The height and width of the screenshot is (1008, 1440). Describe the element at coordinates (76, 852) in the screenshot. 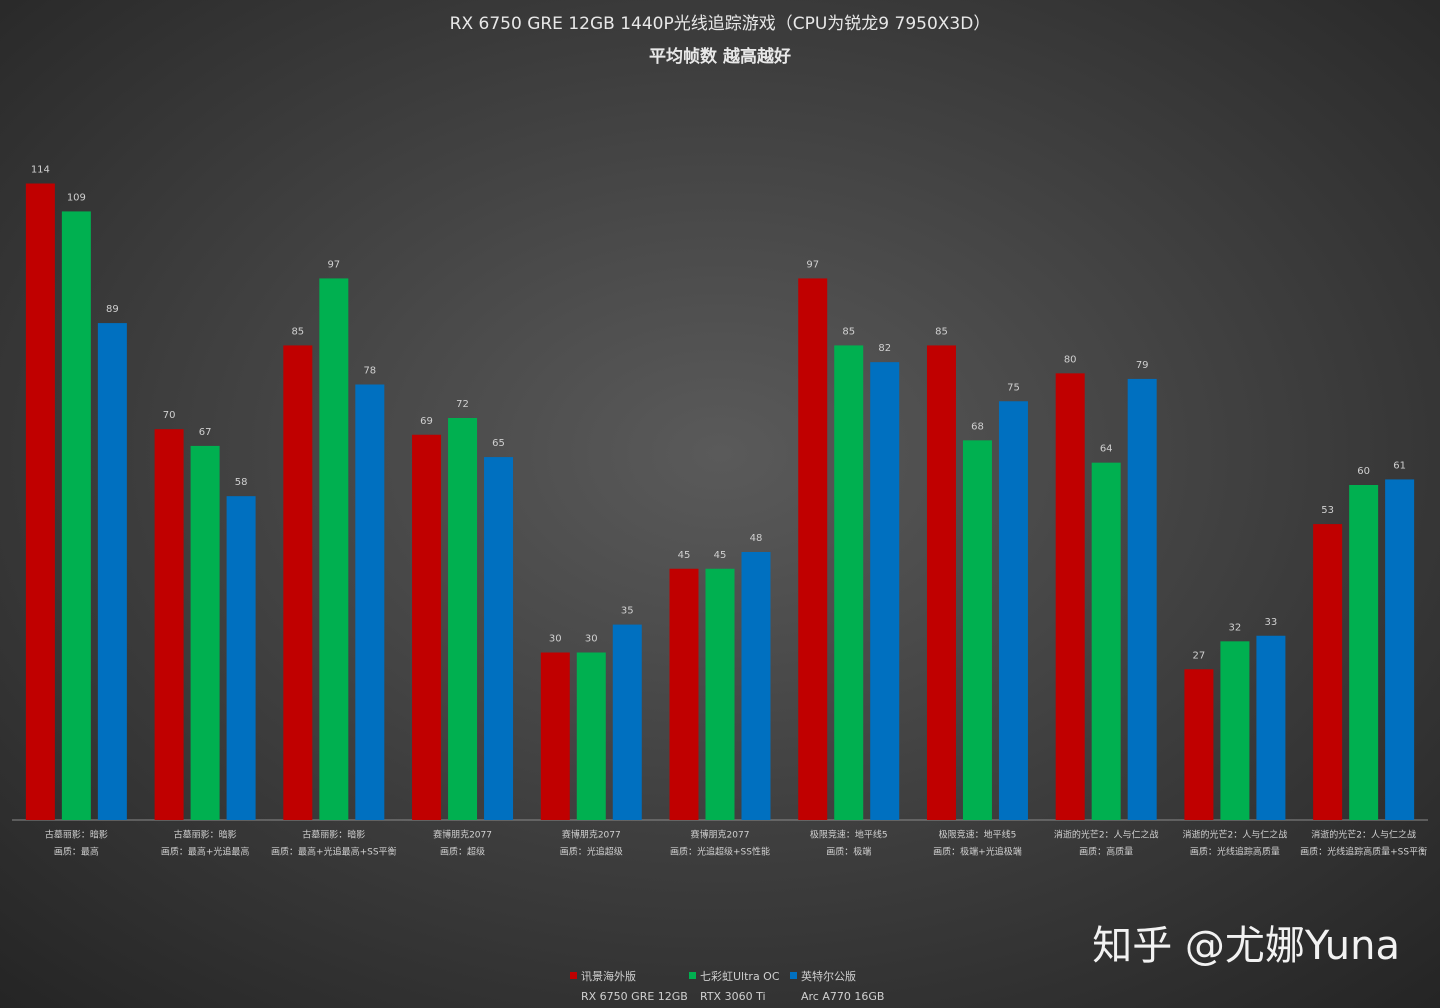

I see `x-tick-label: 画质：最高` at that location.